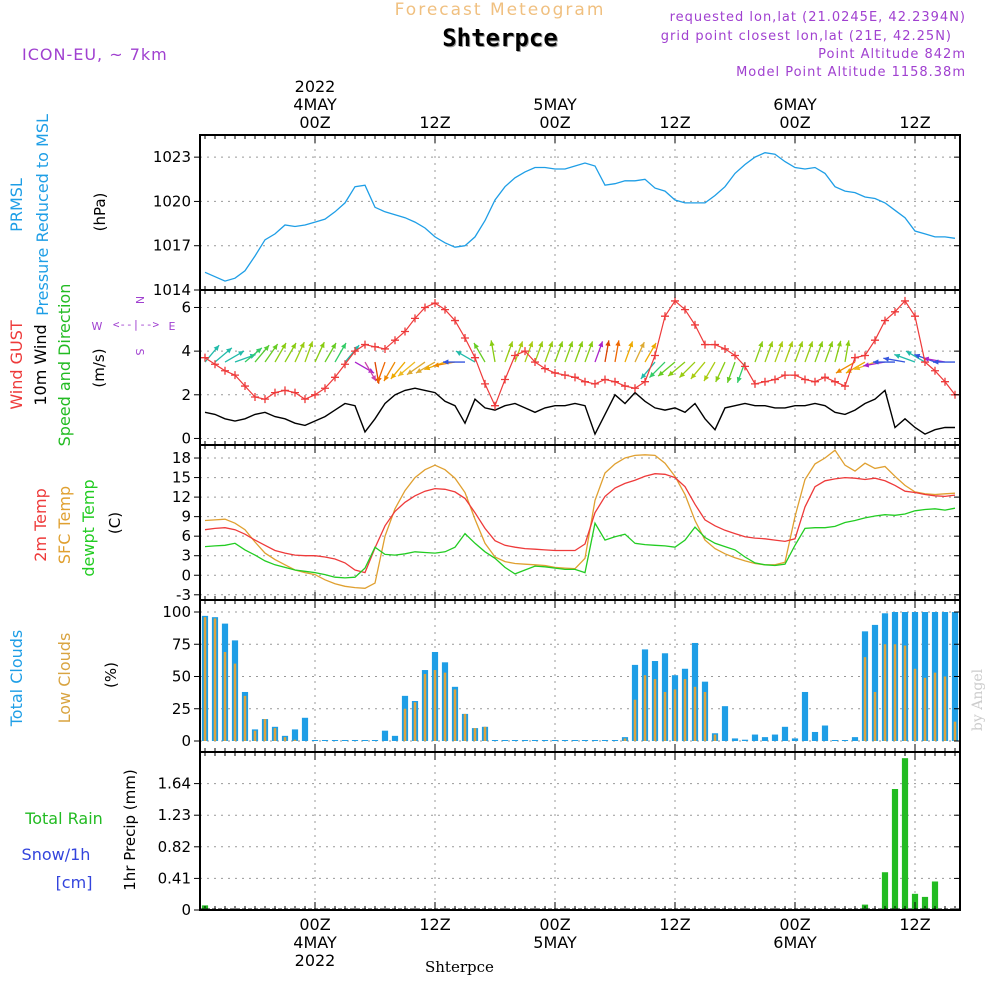 Image resolution: width=1000 pixels, height=1000 pixels. I want to click on top-time-label: 00Z, so click(794, 122).